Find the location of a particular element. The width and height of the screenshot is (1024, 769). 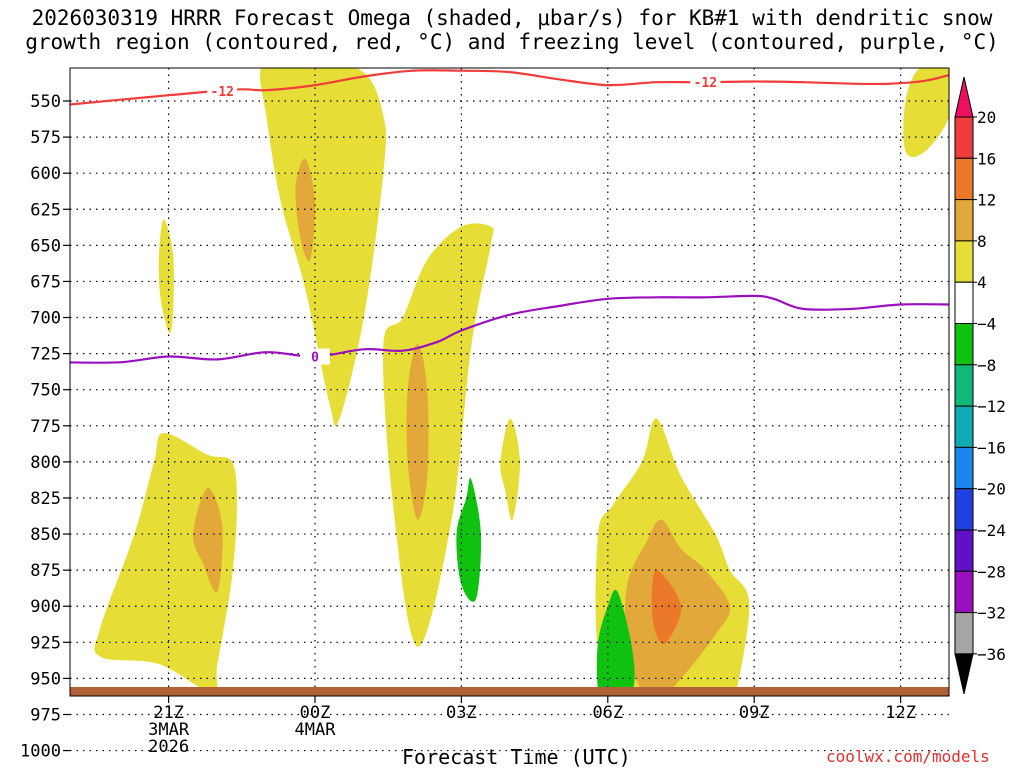

y-tick-label-700: 700 is located at coordinates (45, 319).